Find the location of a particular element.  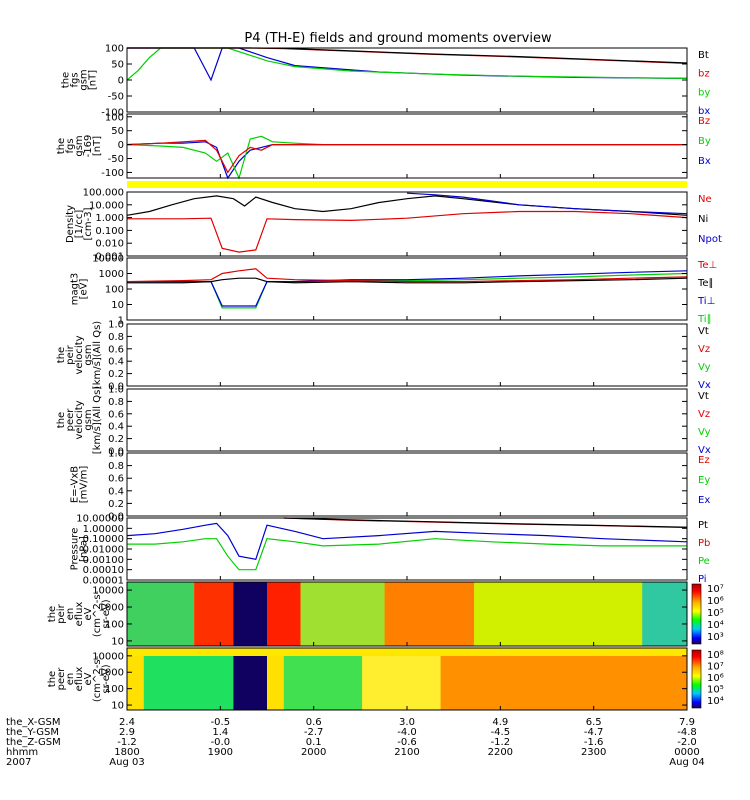

y-axis-label-line: Density is located at coordinates (70, 224).